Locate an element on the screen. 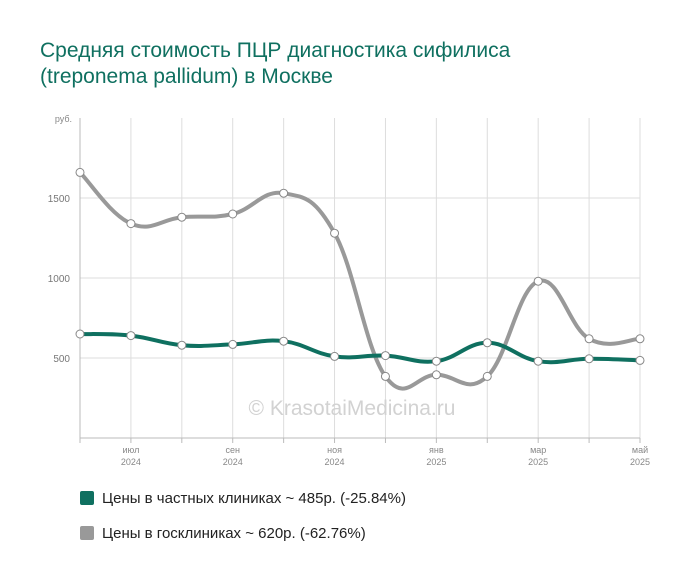 The image size is (700, 582). legend-swatch-public is located at coordinates (87, 533).